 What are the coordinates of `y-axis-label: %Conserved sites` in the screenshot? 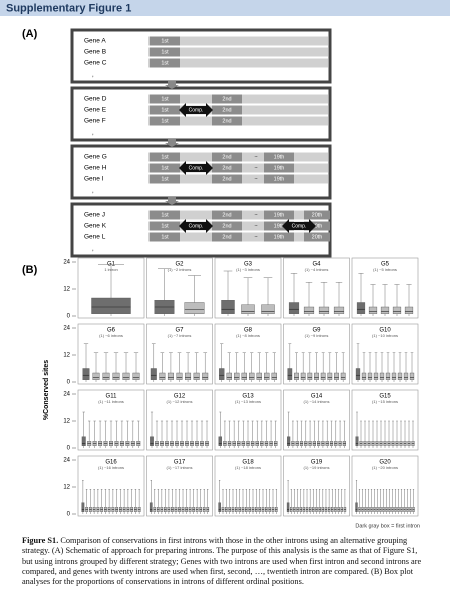 It's located at (46, 390).